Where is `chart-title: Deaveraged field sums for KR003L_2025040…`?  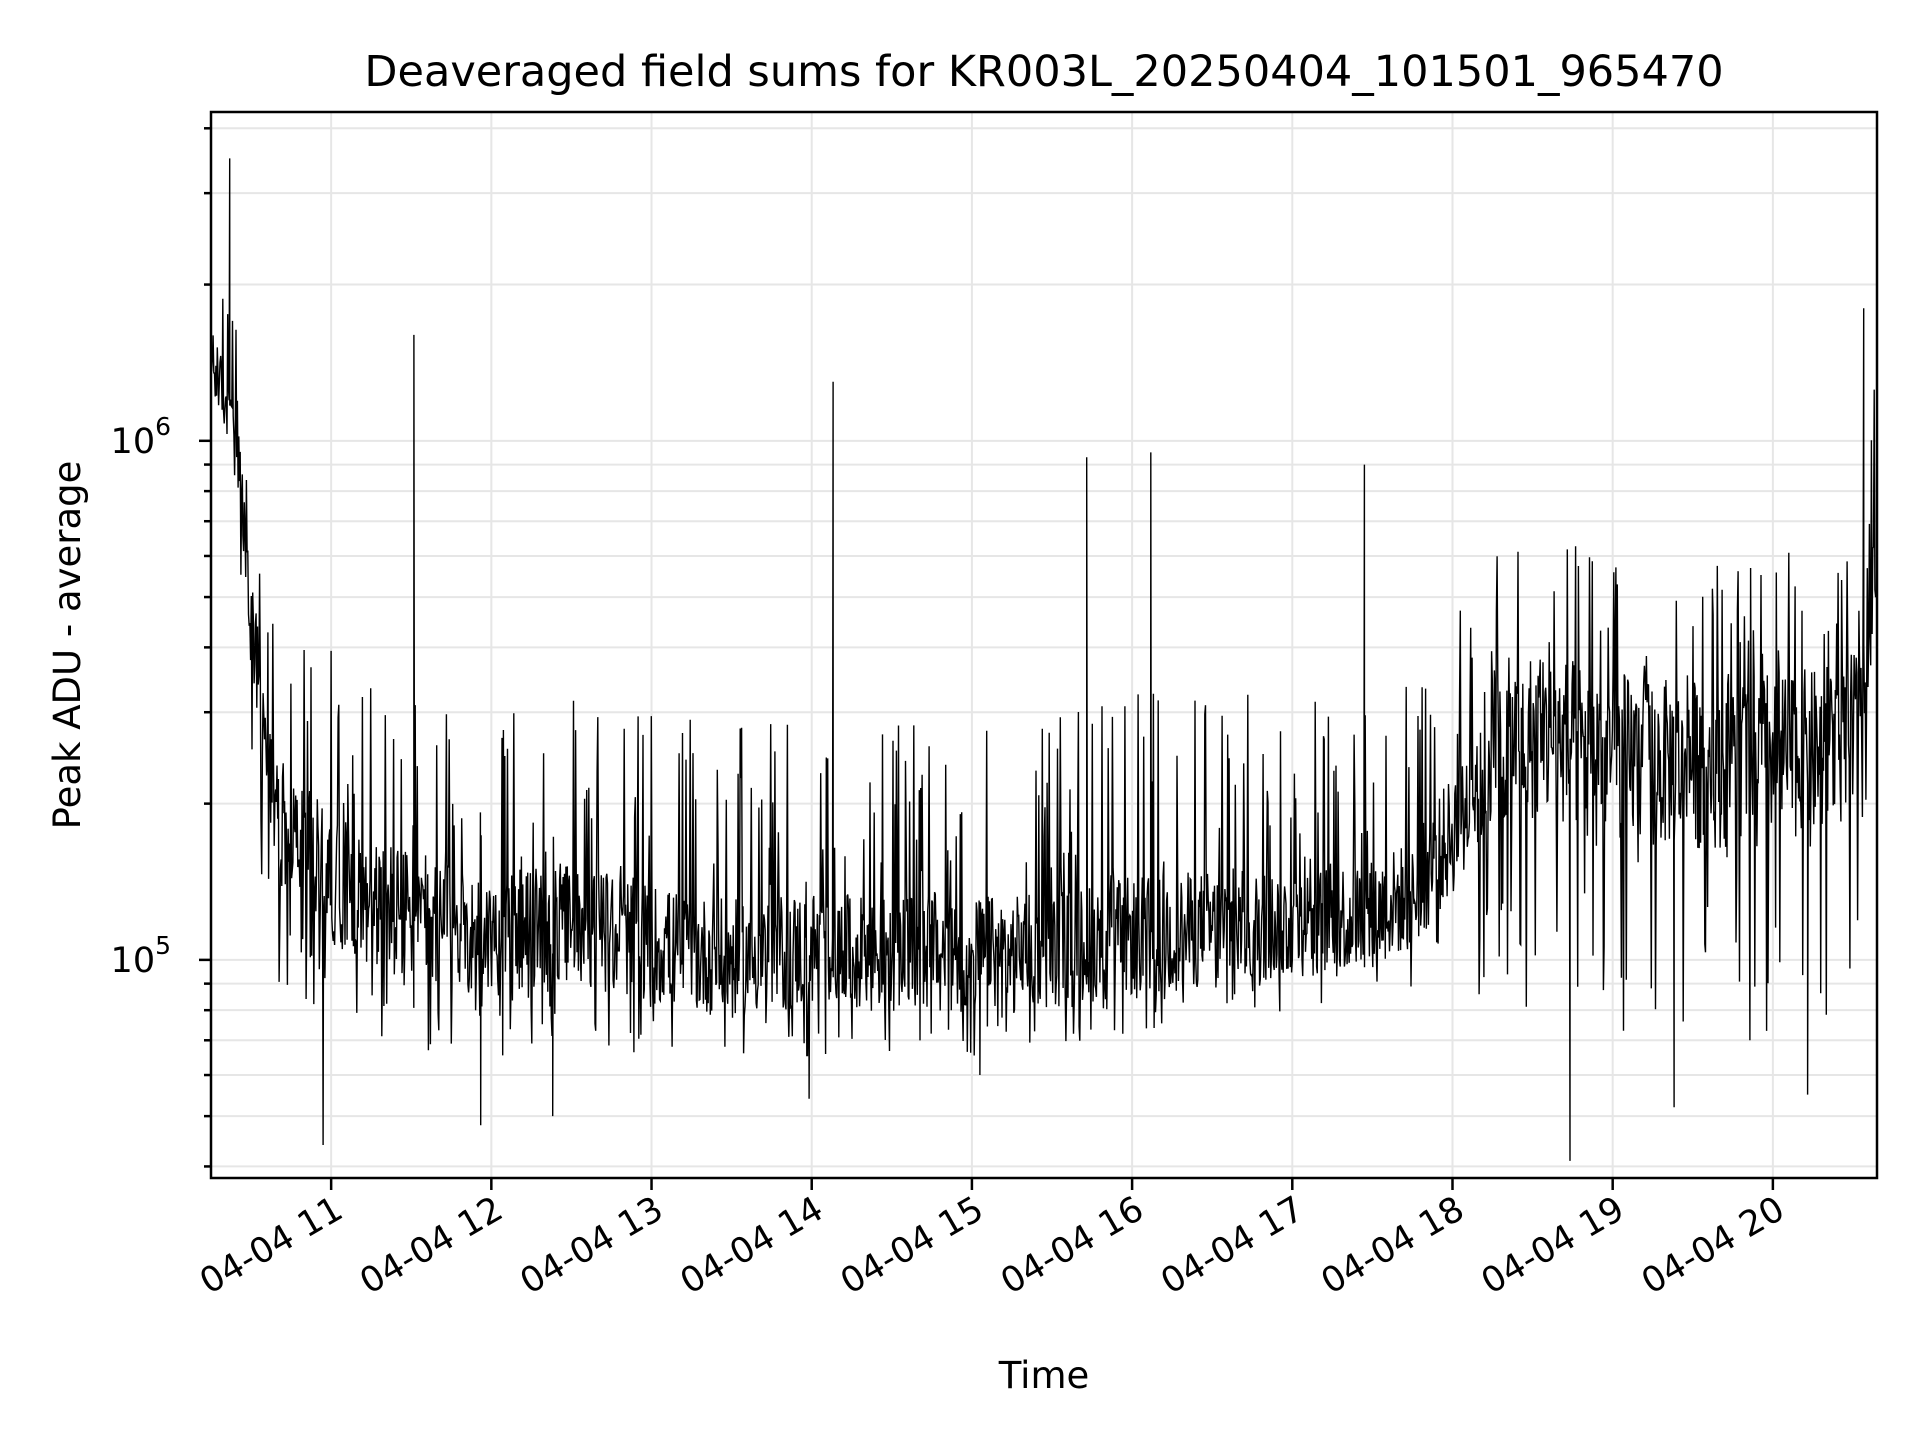 chart-title: Deaveraged field sums for KR003L_2025040… is located at coordinates (1043, 72).